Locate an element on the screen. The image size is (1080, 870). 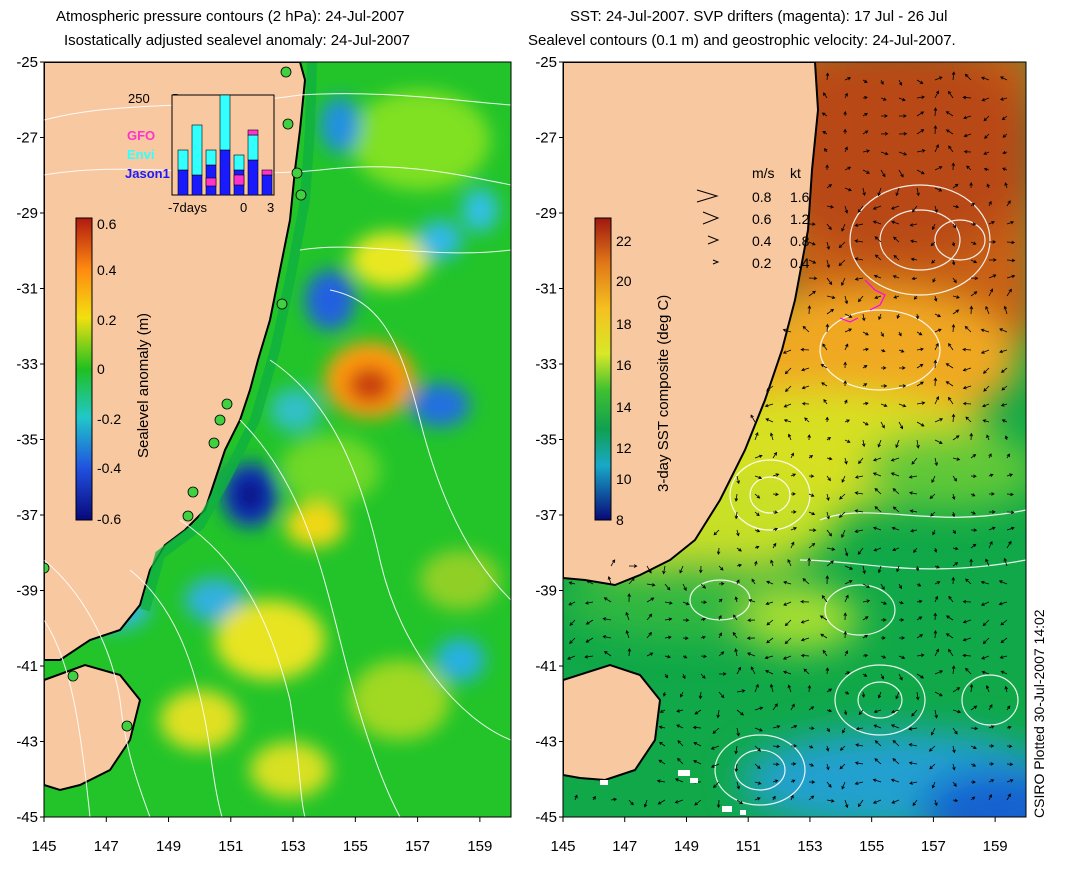
right-colorbar-label: 3-day SST composite (deg C) is located at coordinates (663, 393).